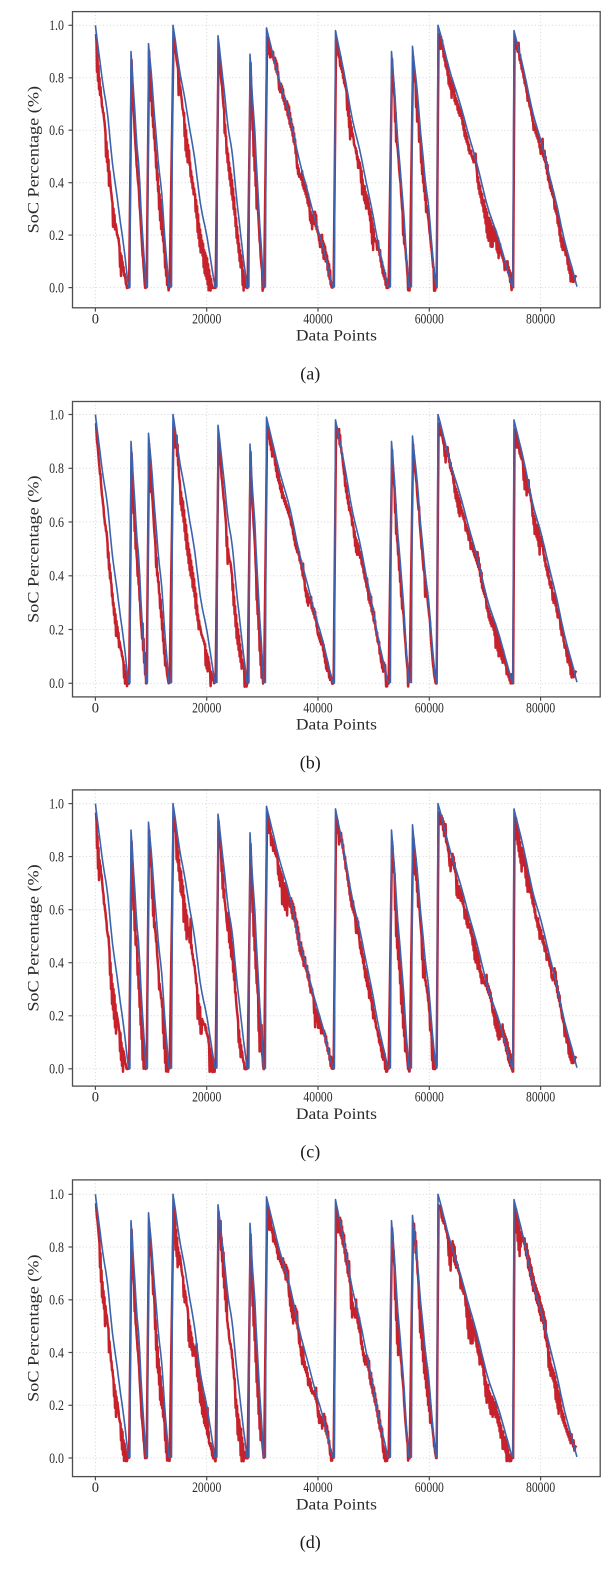  I want to click on svg-text: (c), so click(310, 1152).